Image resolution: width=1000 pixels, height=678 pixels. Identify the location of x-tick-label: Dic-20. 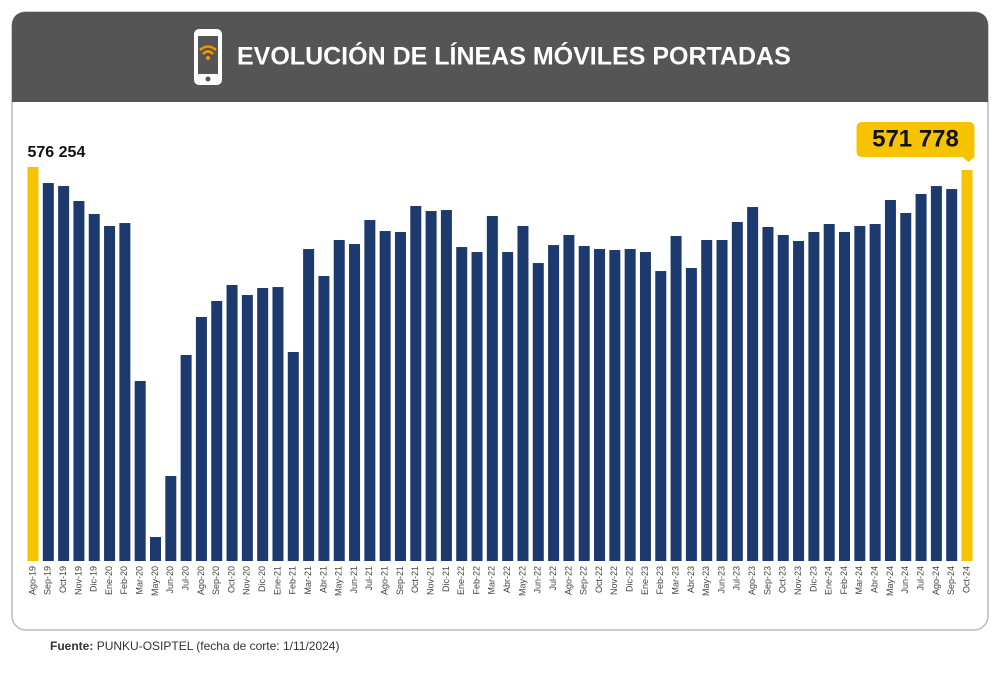
(262, 579).